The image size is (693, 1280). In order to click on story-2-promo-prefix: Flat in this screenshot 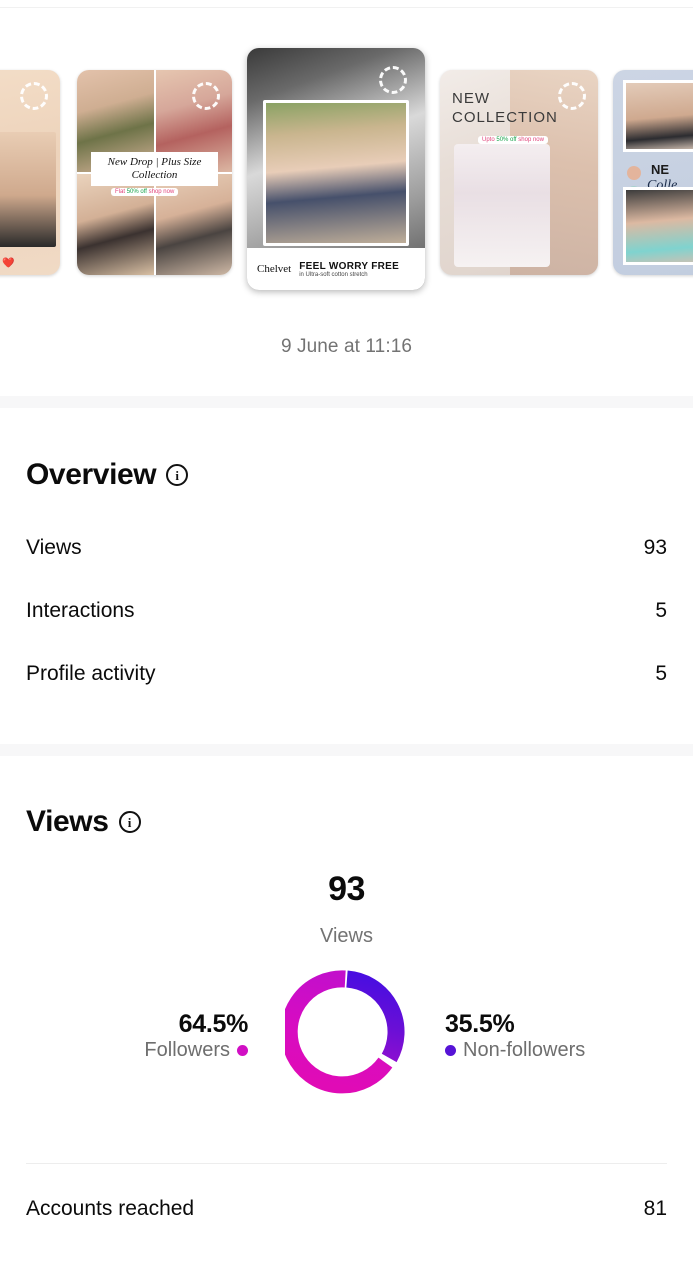, I will do `click(120, 192)`.